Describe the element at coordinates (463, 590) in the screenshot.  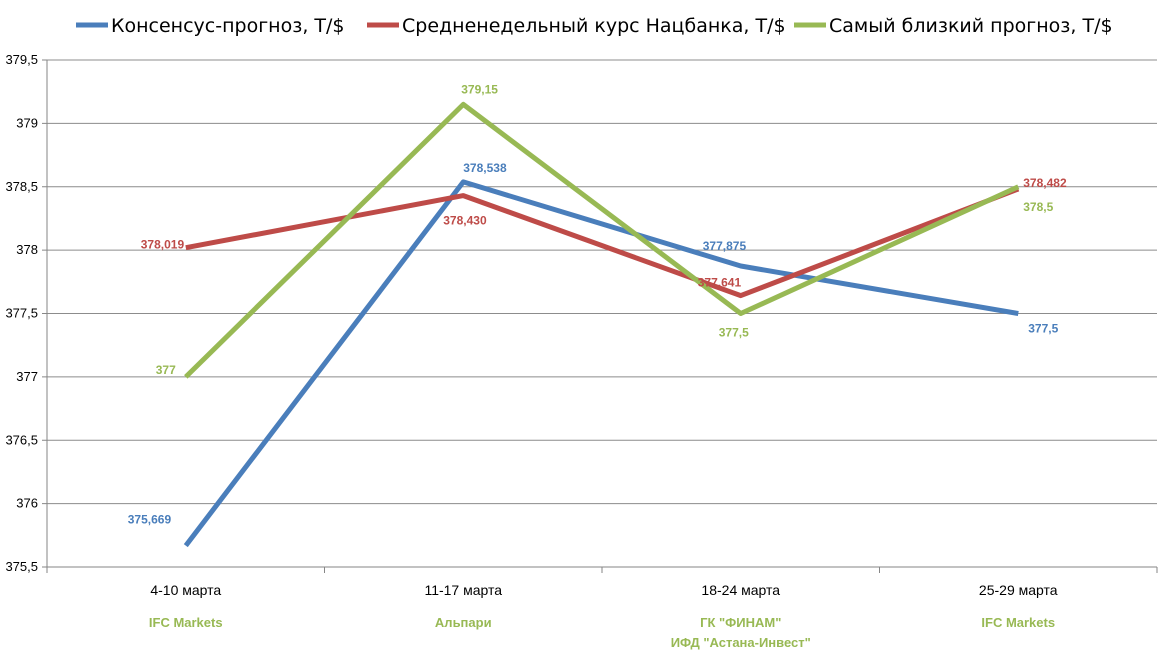
I see `x-category-label: 11-17 марта` at that location.